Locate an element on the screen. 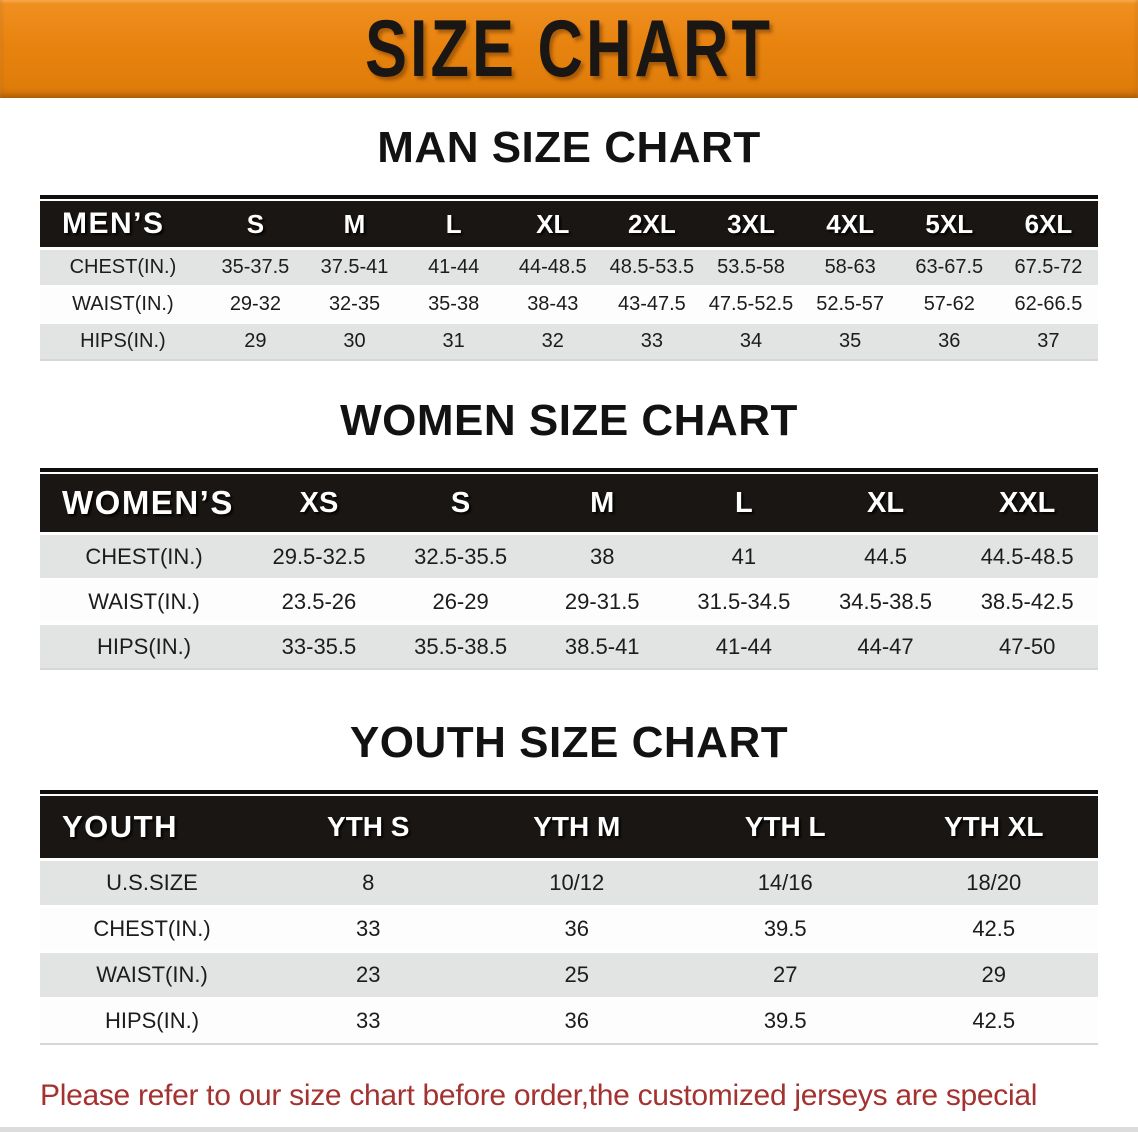  table-corner-label: WOMEN’S is located at coordinates (144, 503).